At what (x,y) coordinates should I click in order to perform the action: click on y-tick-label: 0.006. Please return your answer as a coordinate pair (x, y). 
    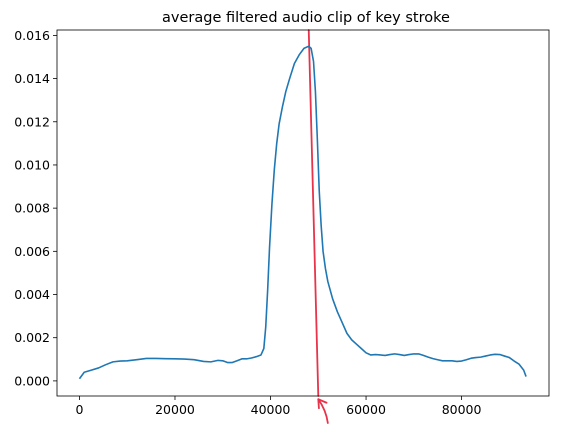
    Looking at the image, I should click on (32, 251).